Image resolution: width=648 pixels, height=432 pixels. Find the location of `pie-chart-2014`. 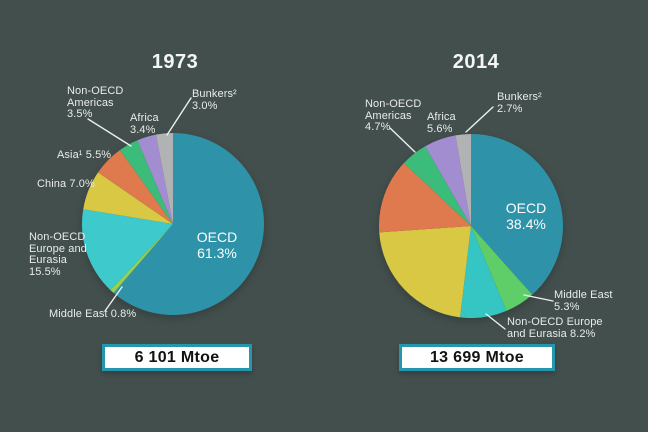

pie-chart-2014 is located at coordinates (471, 226).